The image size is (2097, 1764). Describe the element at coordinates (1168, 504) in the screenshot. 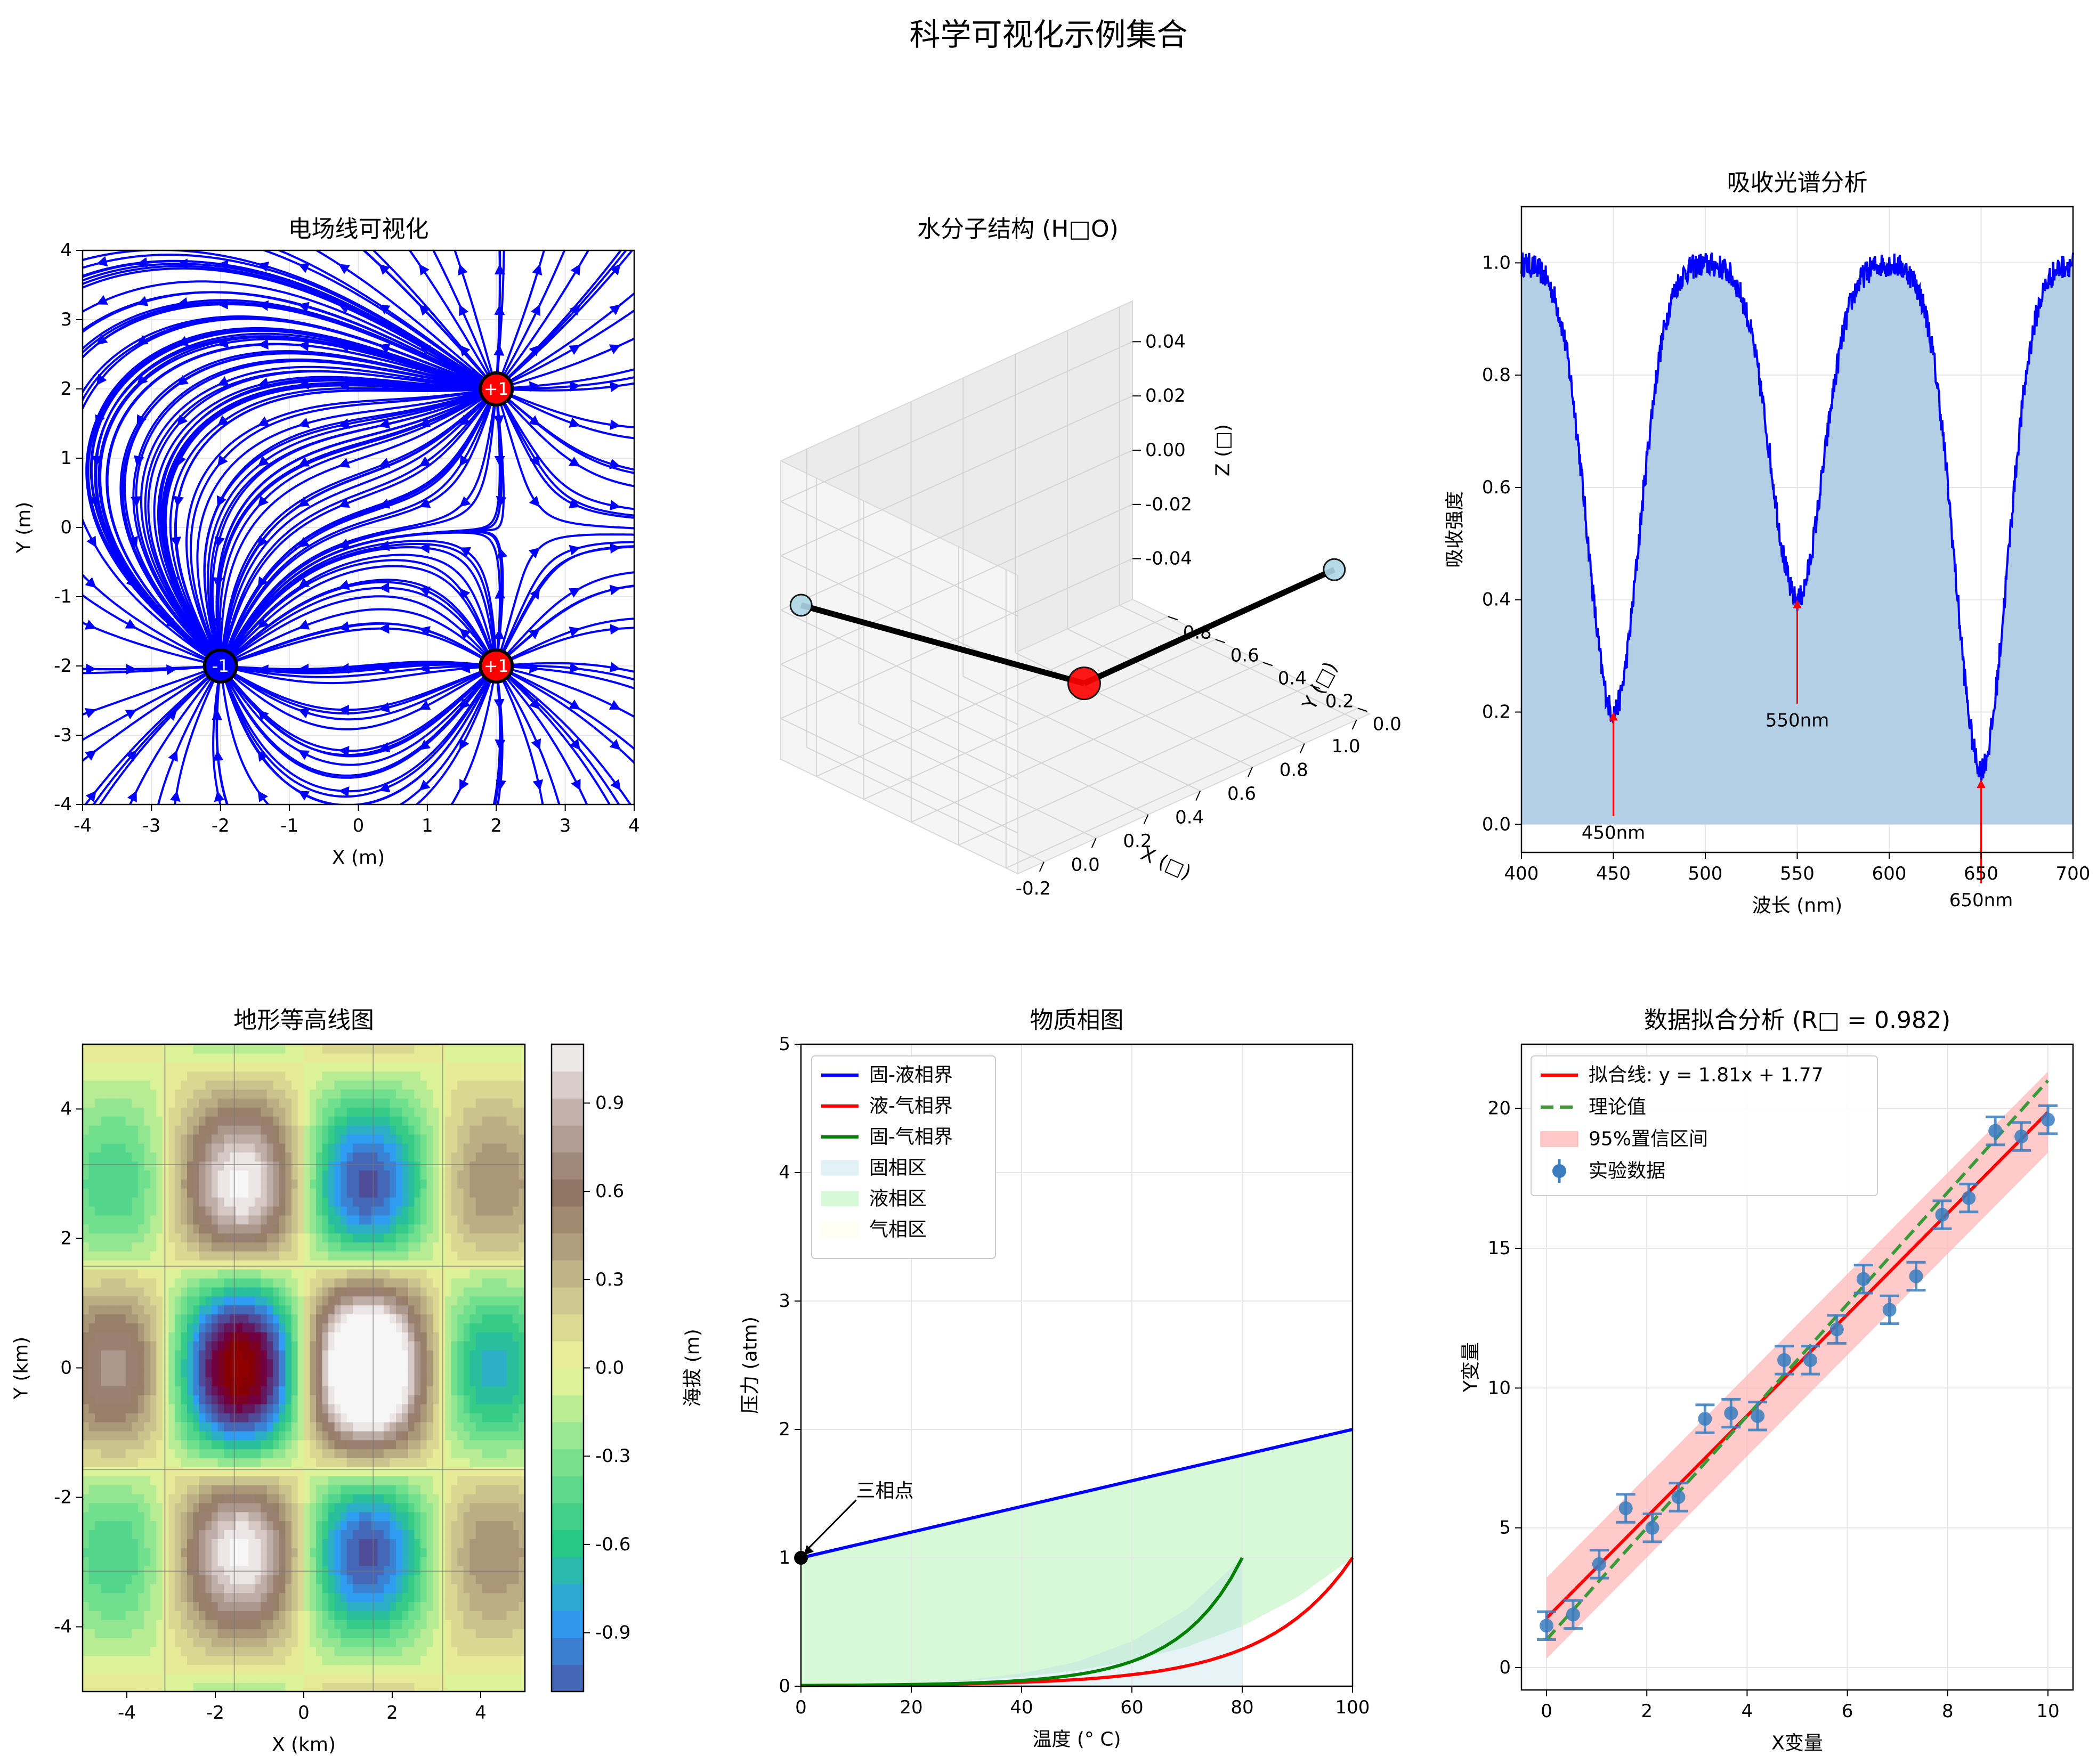

I see `z-tick-label: -0.02` at that location.